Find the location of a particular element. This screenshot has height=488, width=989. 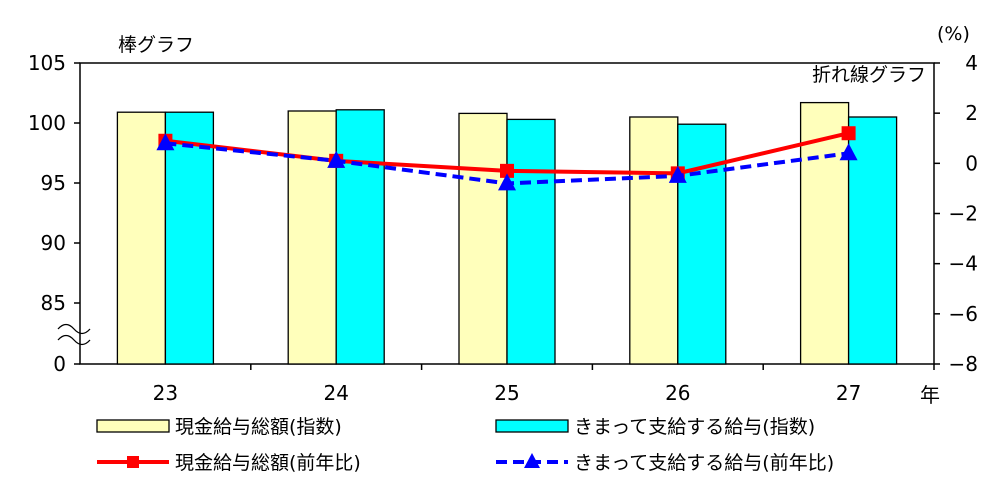

right-axis-tick-label: 4 is located at coordinates (971, 63).